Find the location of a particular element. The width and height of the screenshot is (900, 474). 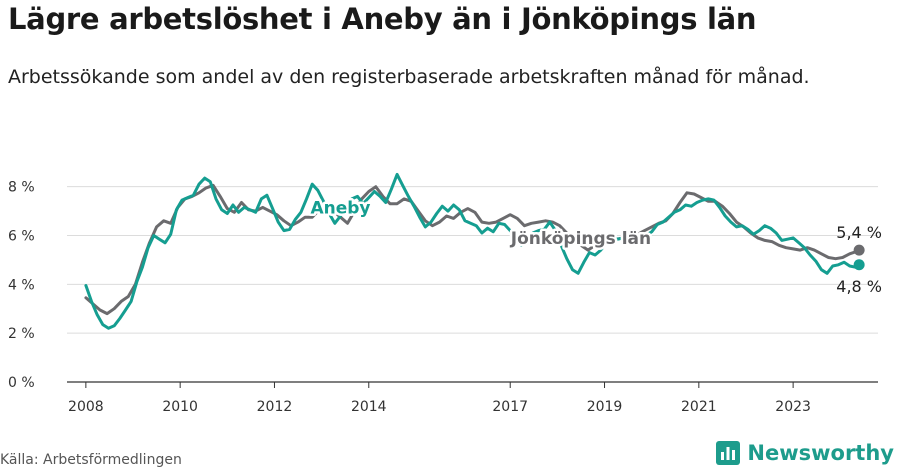

x-tick-label: 2008 is located at coordinates (86, 407).